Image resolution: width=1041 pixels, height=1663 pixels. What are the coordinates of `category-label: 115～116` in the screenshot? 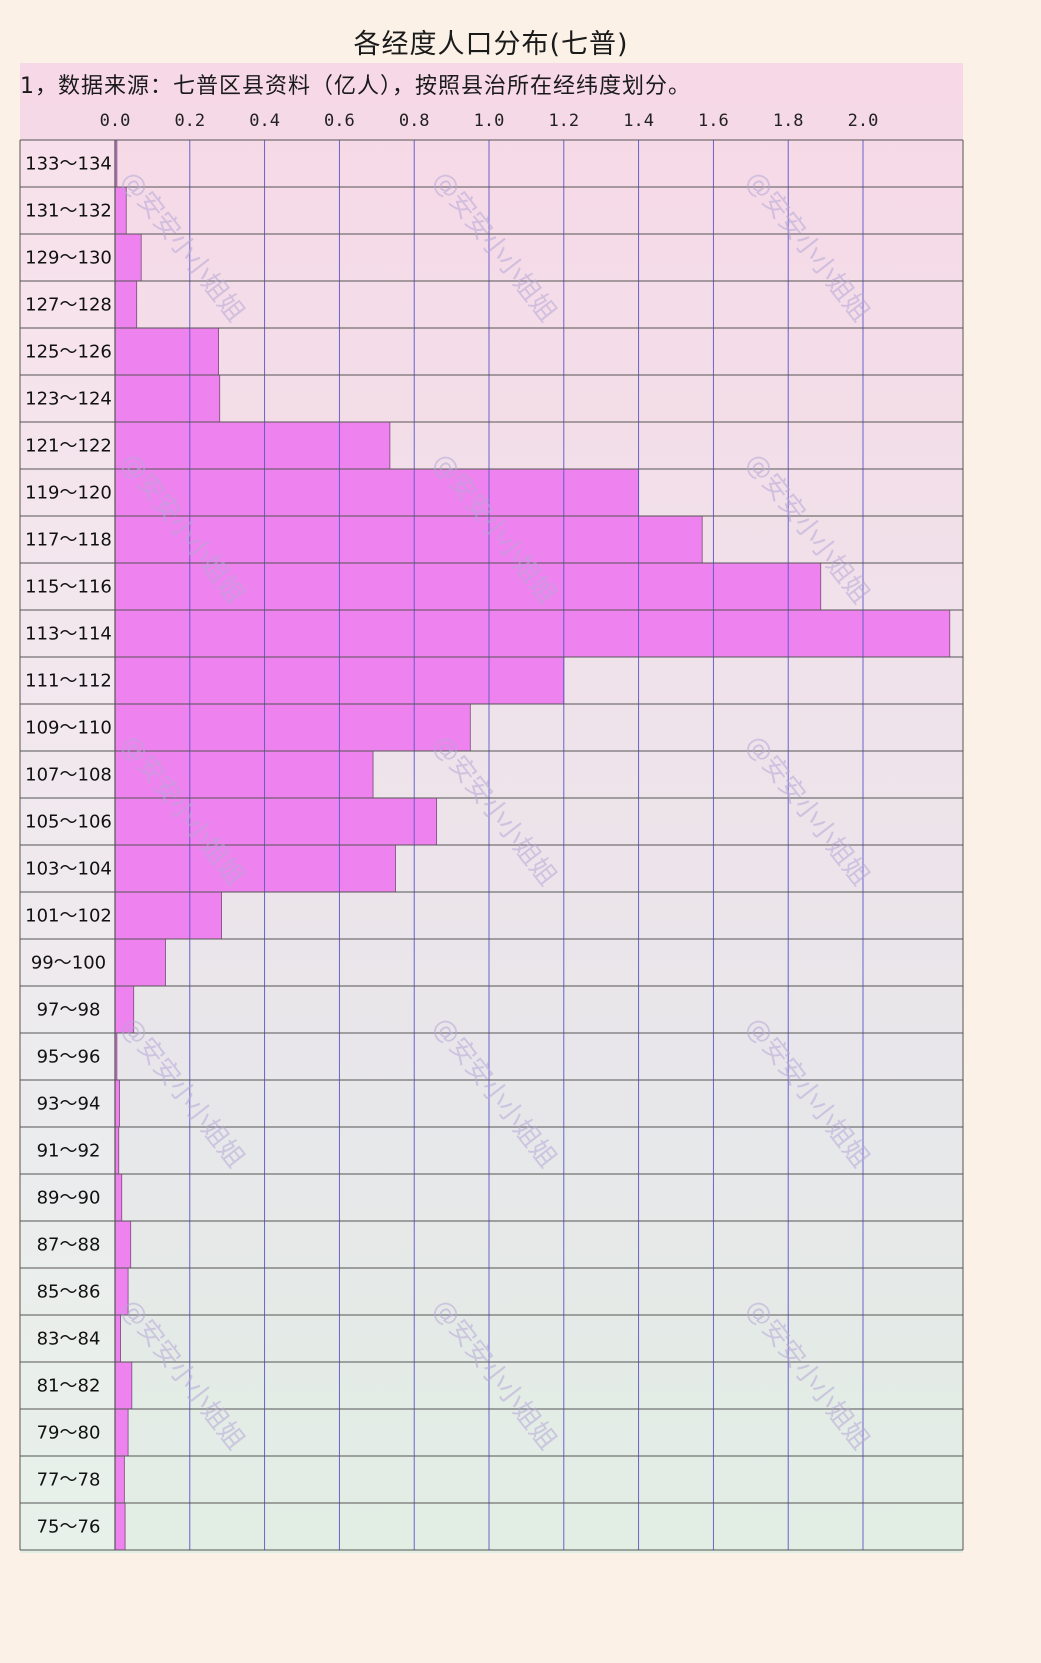 It's located at (68, 587).